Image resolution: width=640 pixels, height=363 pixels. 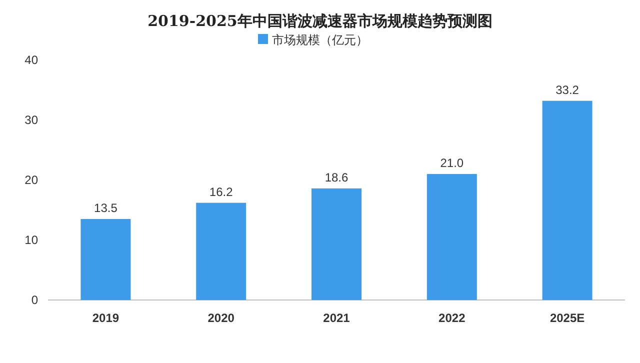 I want to click on data-label: 16.2, so click(x=221, y=191).